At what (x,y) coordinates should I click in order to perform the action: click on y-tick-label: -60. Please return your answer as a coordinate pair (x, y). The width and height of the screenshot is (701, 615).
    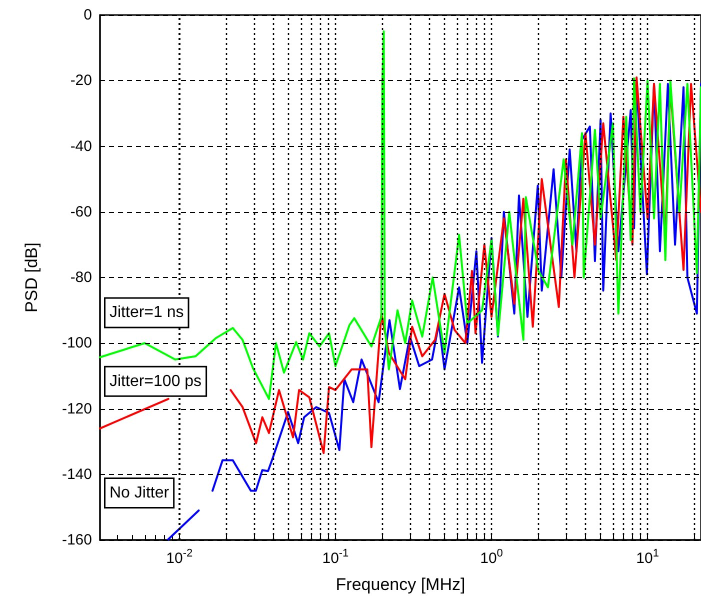
    Looking at the image, I should click on (81, 211).